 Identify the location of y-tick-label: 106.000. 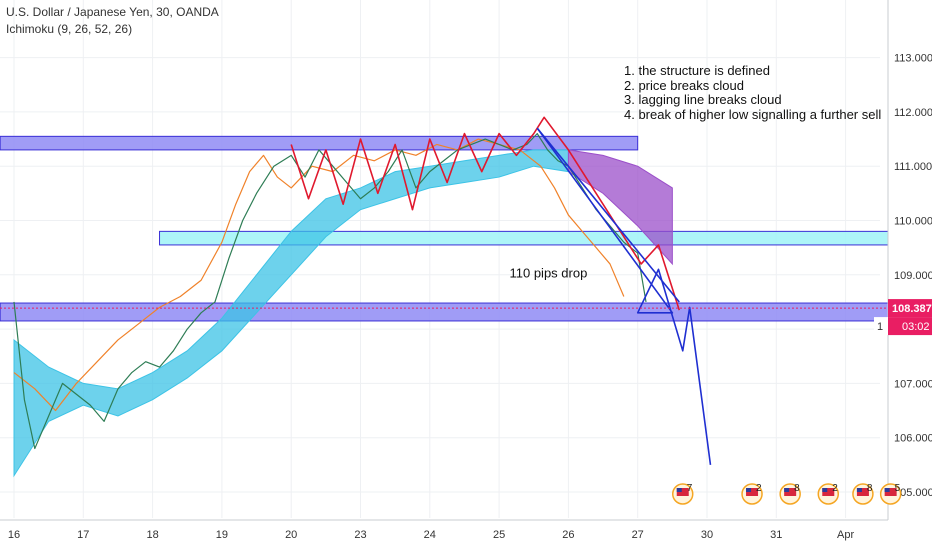
(913, 439).